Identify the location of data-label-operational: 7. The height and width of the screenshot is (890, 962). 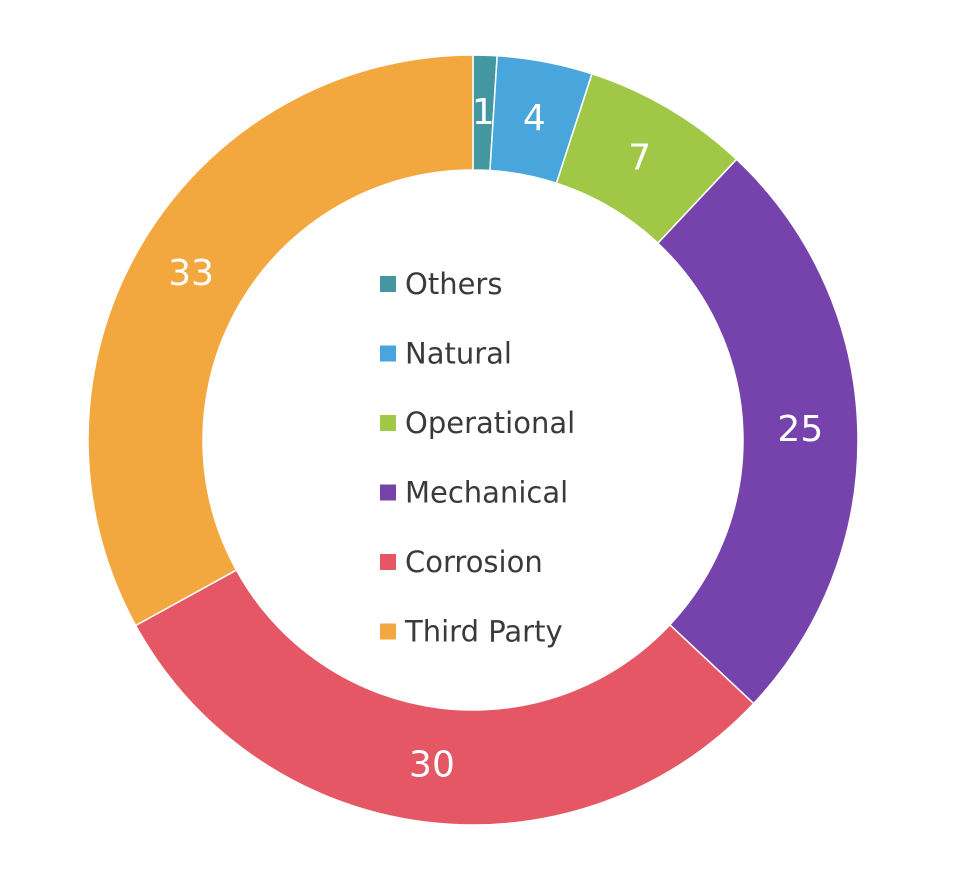
(639, 158).